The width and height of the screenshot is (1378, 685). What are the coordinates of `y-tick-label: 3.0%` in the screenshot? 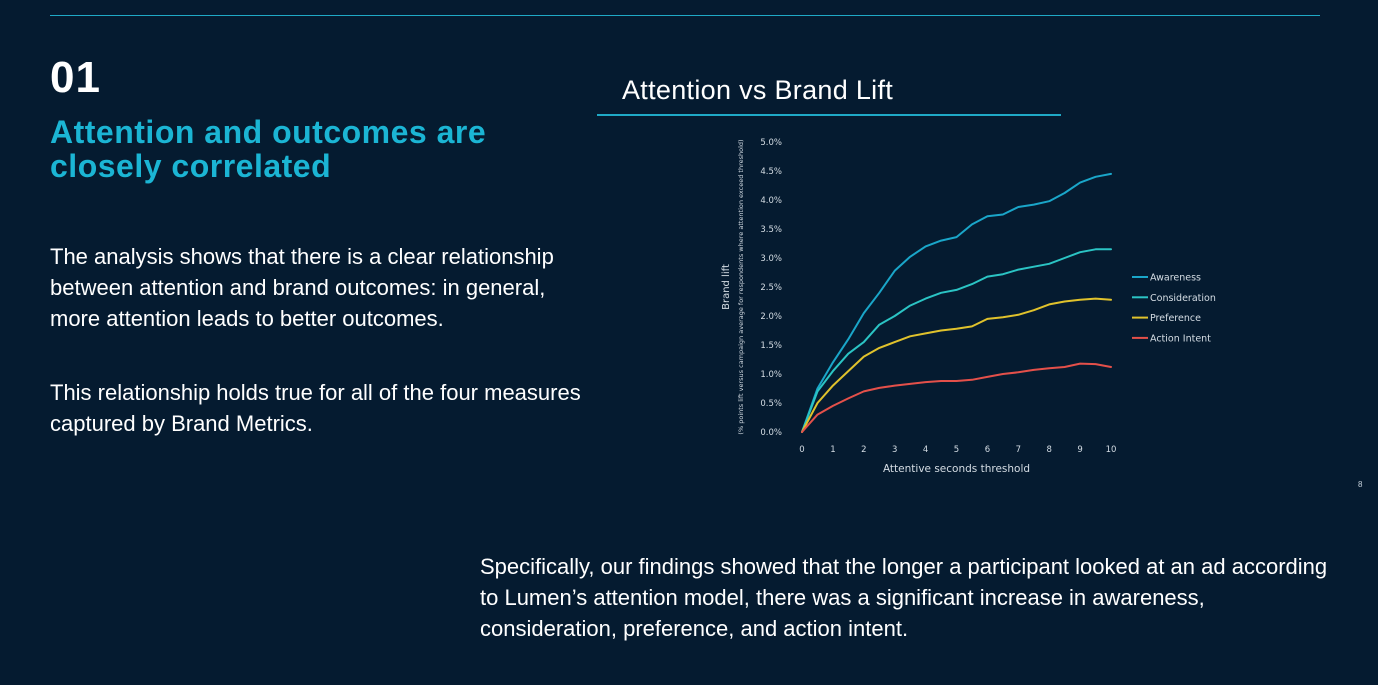 It's located at (771, 259).